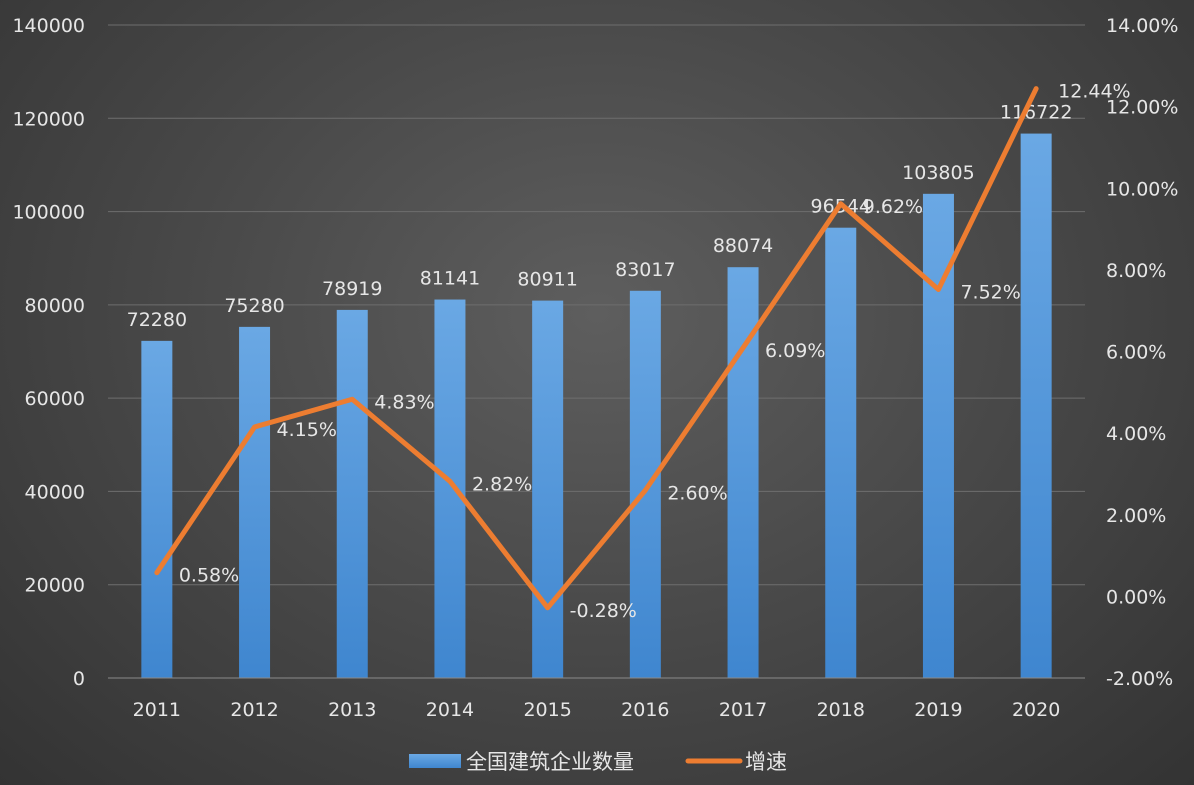 The width and height of the screenshot is (1194, 785). Describe the element at coordinates (450, 279) in the screenshot. I see `bar-value-label: 81141` at that location.